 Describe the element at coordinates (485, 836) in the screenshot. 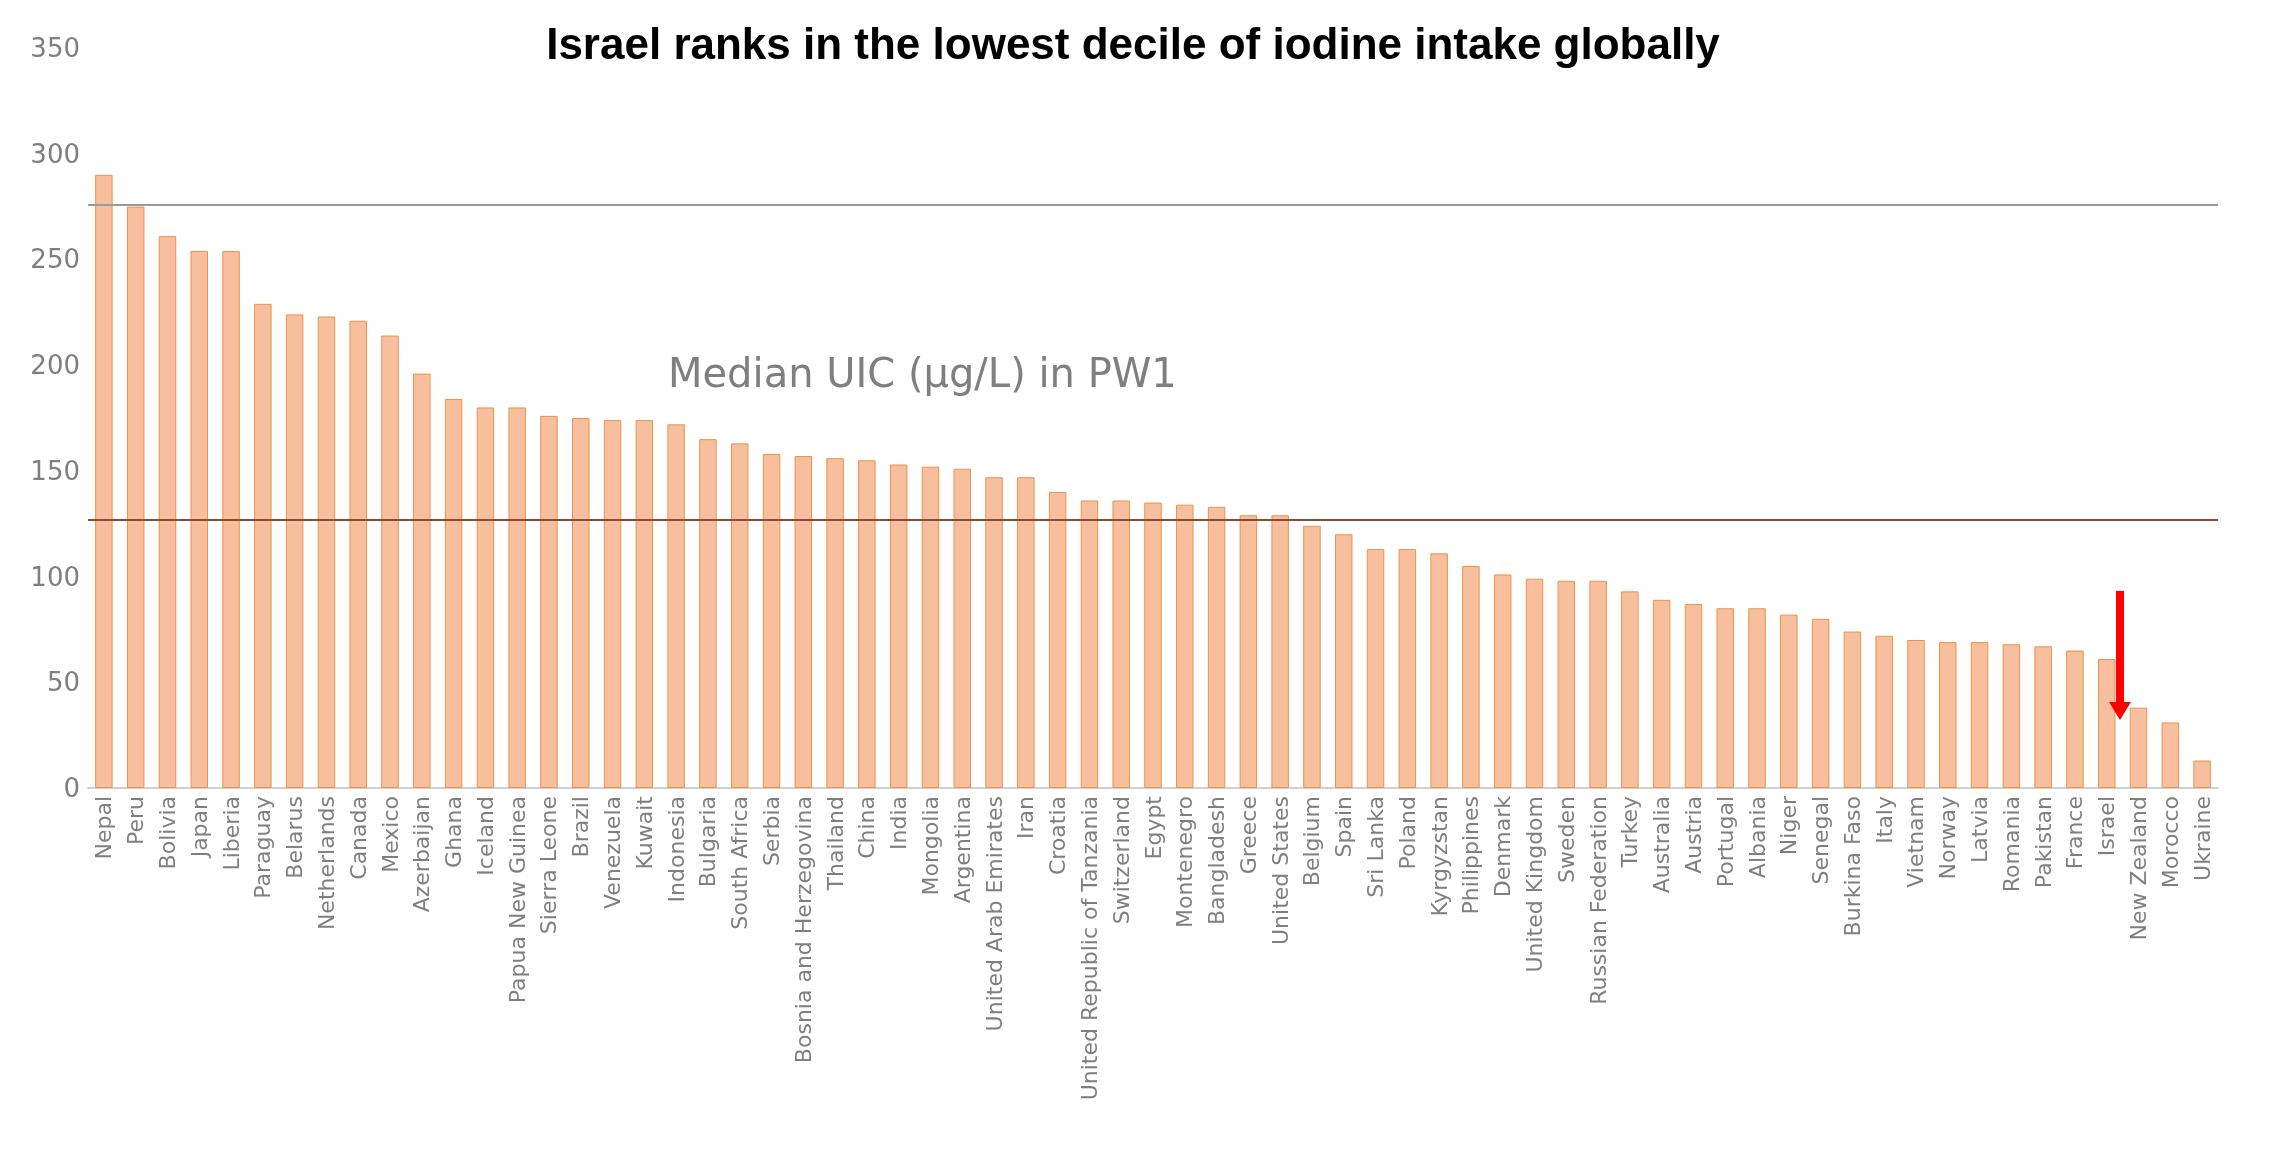

I see `x-tick-label: Iceland` at that location.